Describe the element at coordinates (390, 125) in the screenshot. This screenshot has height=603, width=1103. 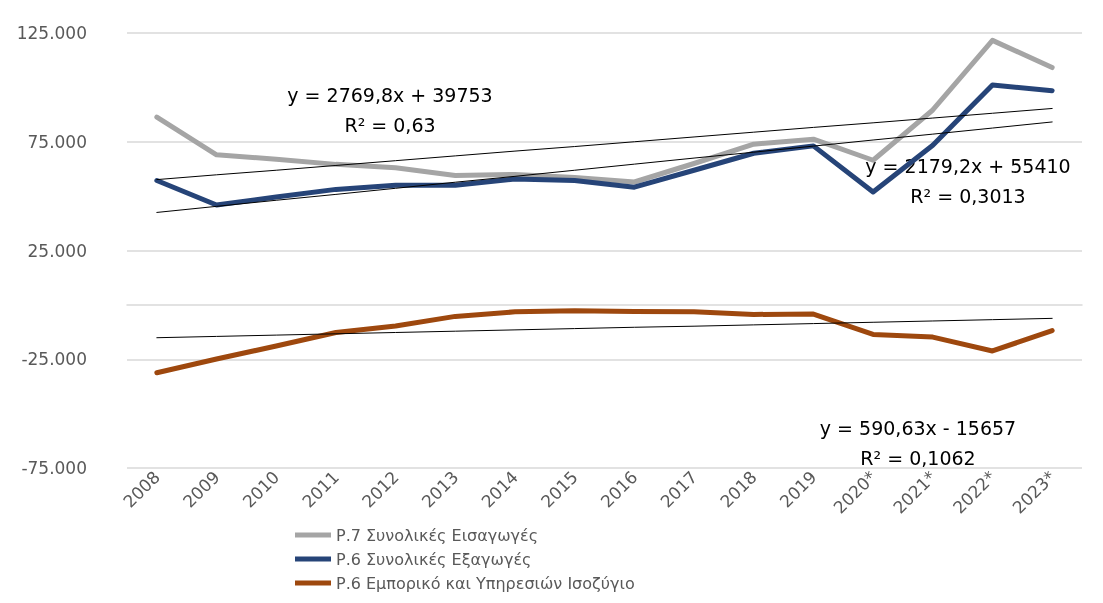
I see `annotation: R² = 0,63` at that location.